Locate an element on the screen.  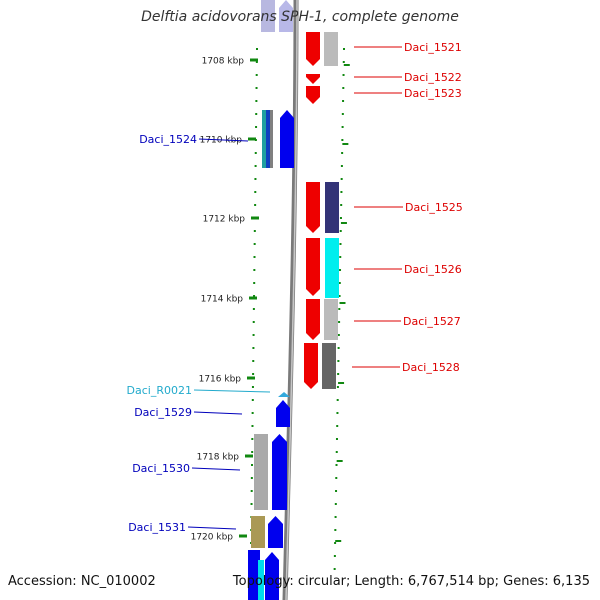
gene-label: Daci_1528 is located at coordinates (431, 367).